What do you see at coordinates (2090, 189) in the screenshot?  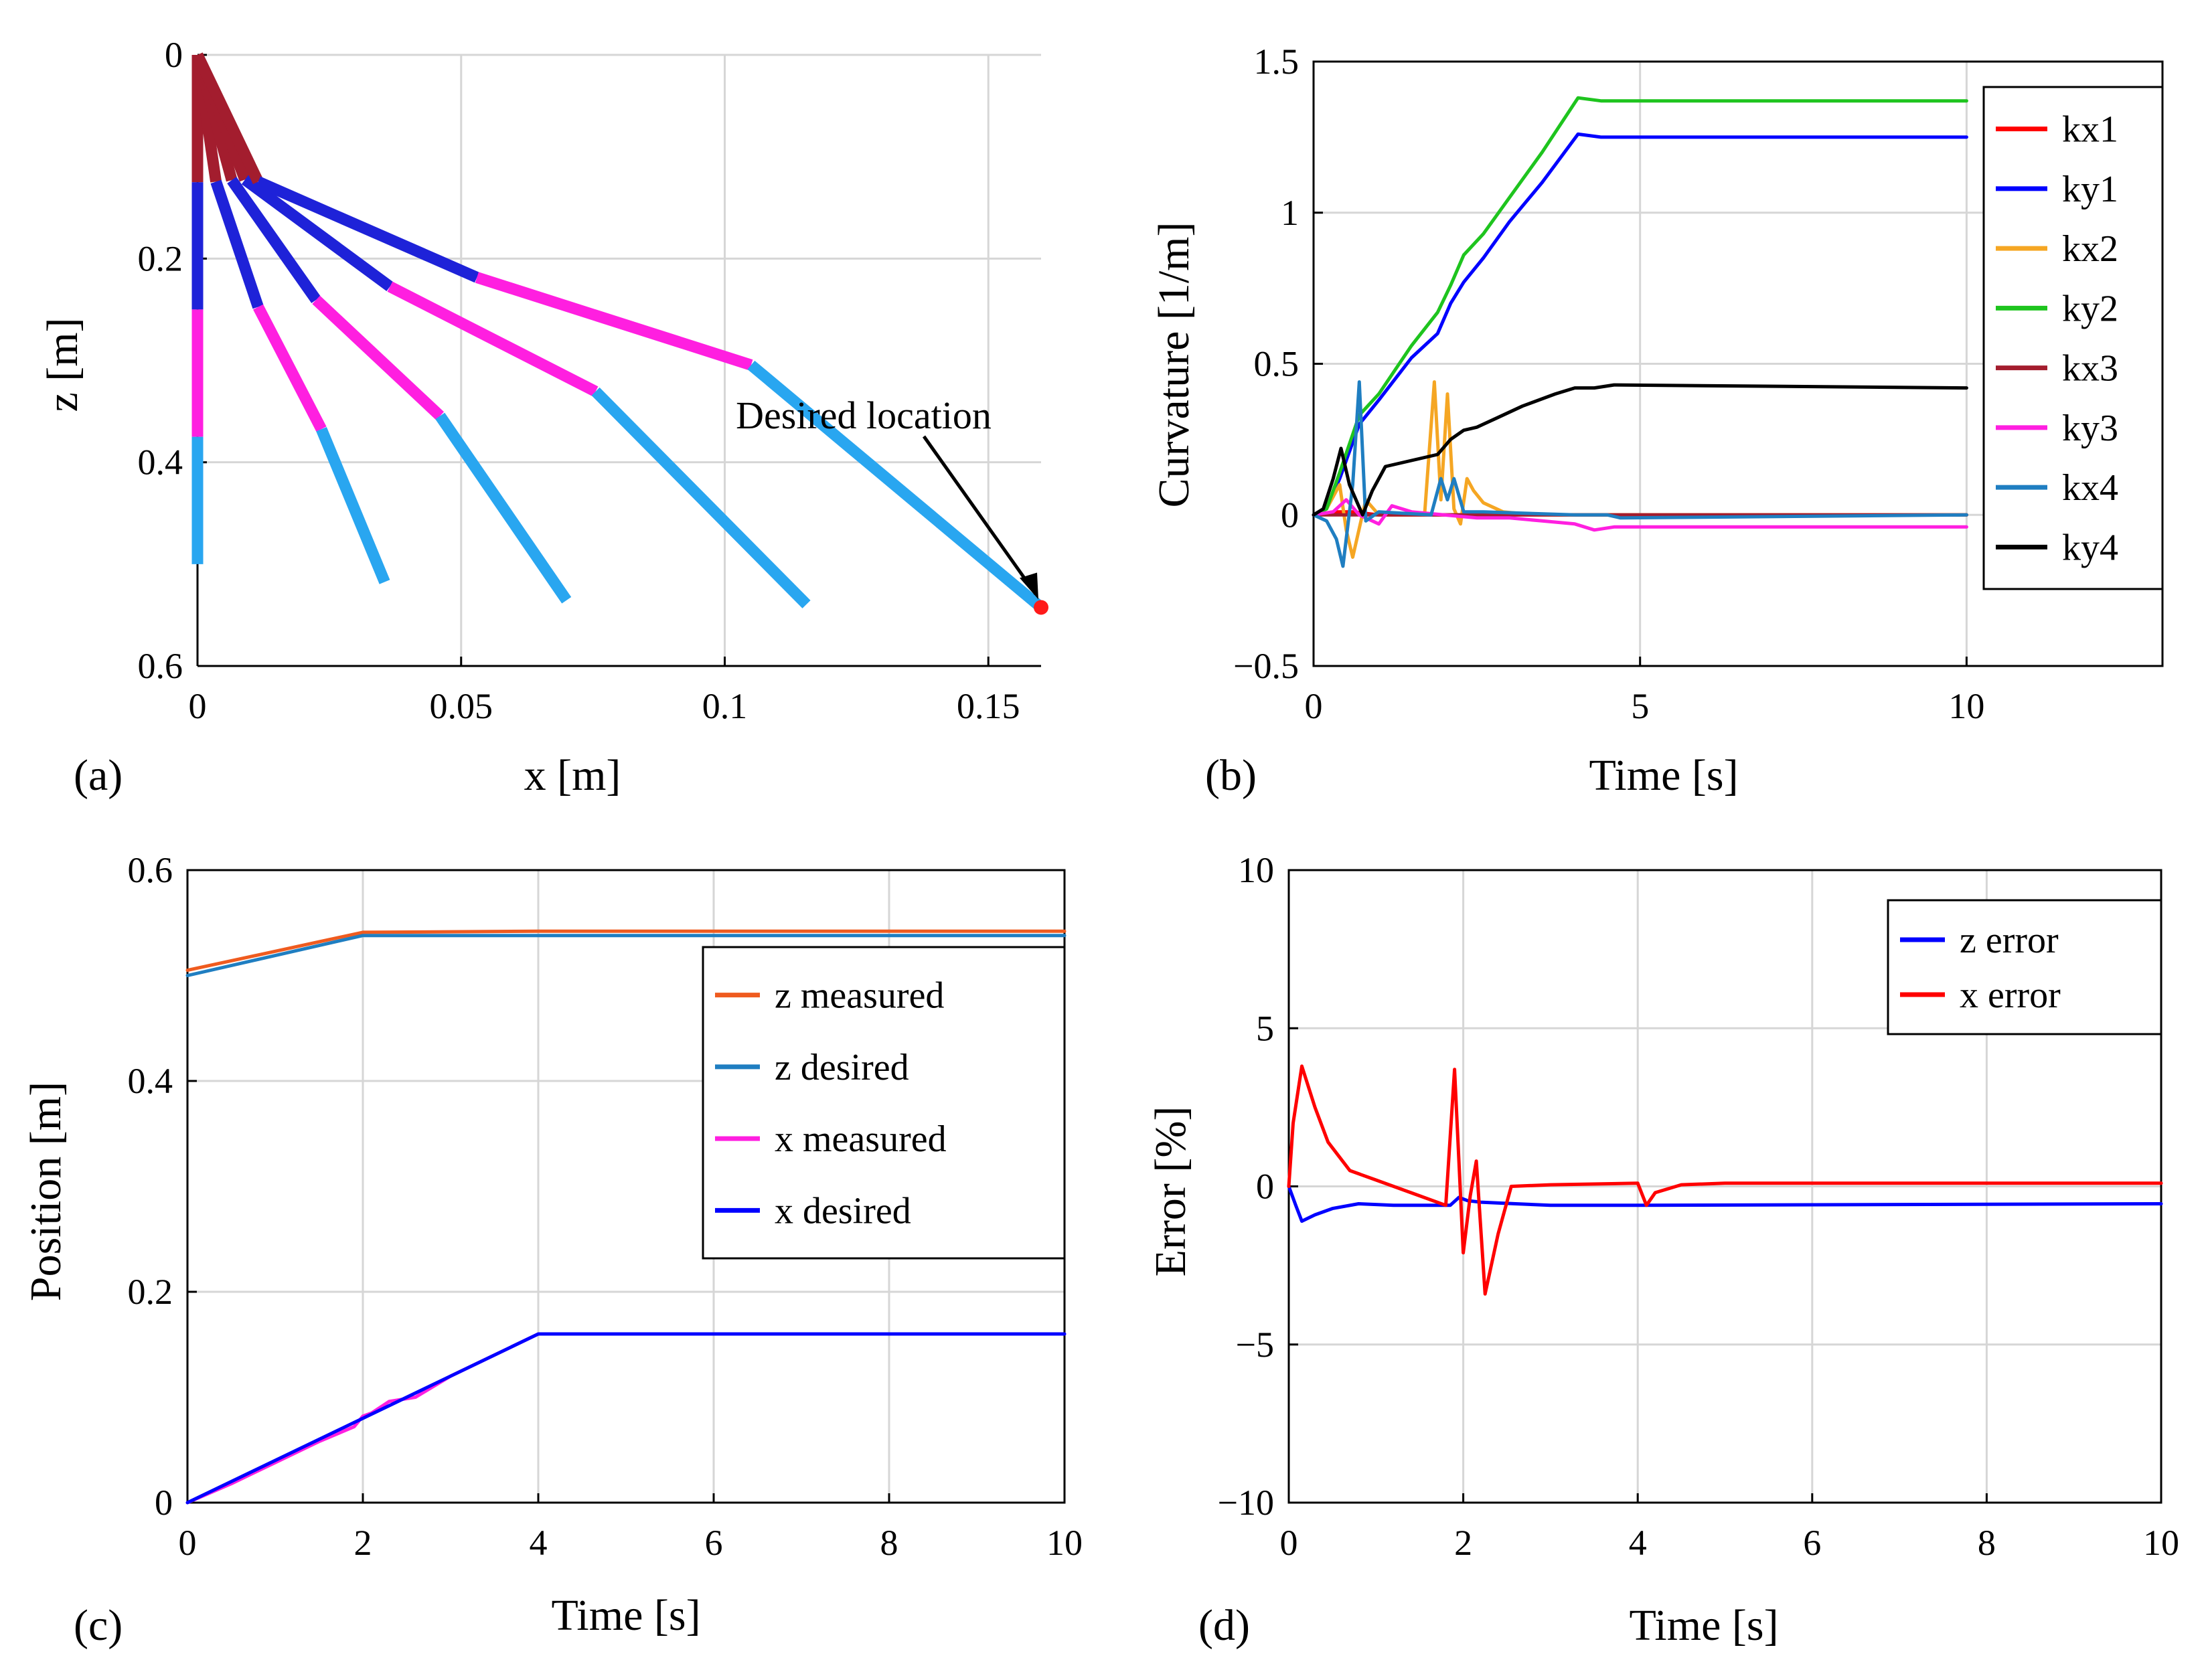 I see `legend-label-ky1: ky1` at bounding box center [2090, 189].